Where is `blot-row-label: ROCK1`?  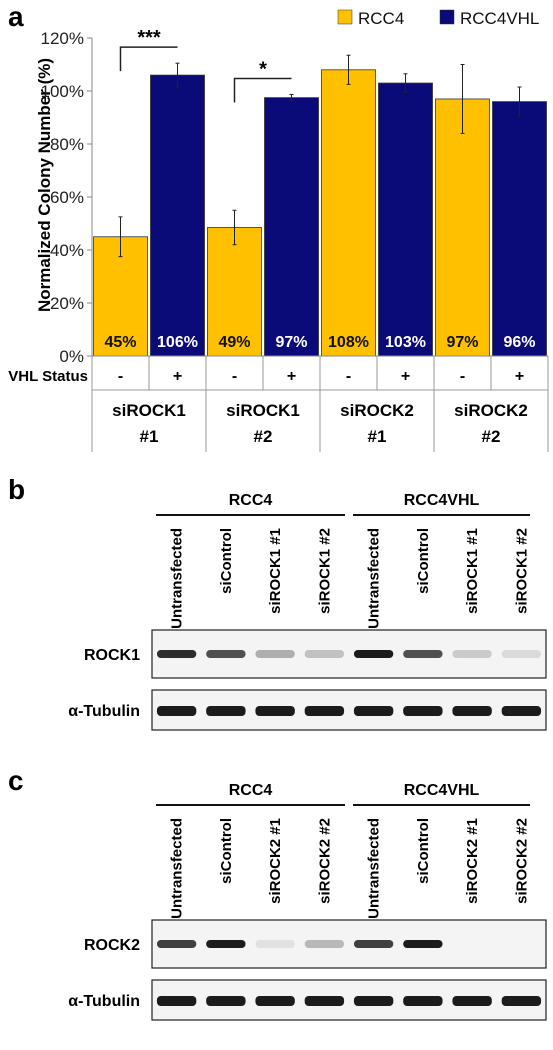
blot-row-label: ROCK1 is located at coordinates (112, 655).